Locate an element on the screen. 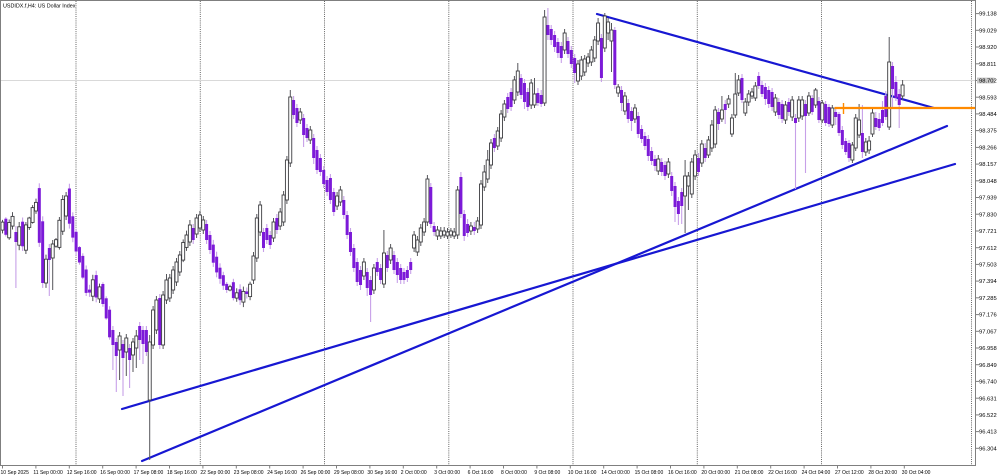 The image size is (1000, 476). svg-text: 30 Oct 04:00 is located at coordinates (916, 473).